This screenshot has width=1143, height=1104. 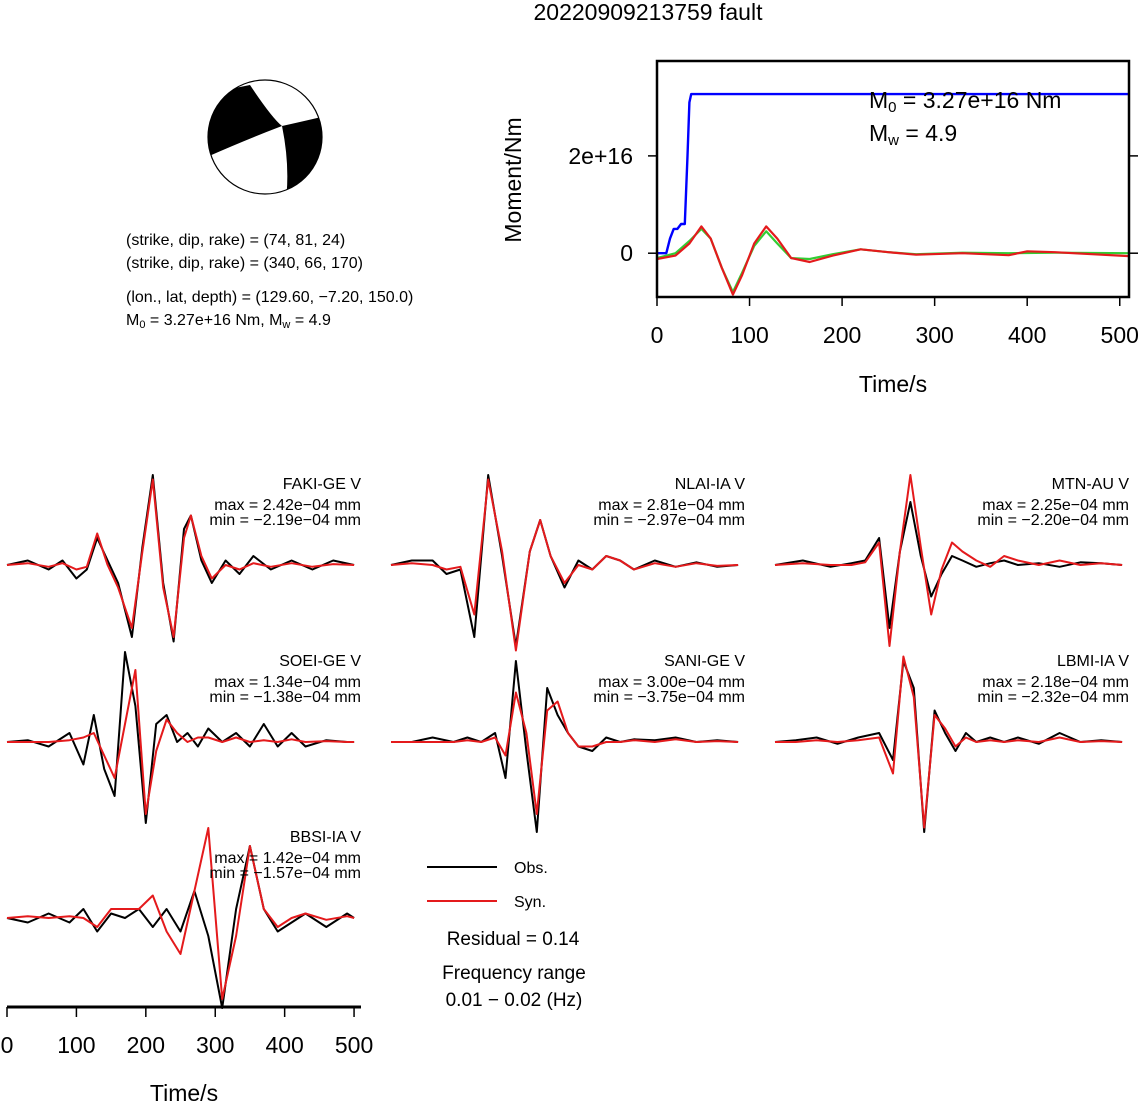 I want to click on trace-min-label: min = −1.38e−04 mm, so click(x=285, y=697).